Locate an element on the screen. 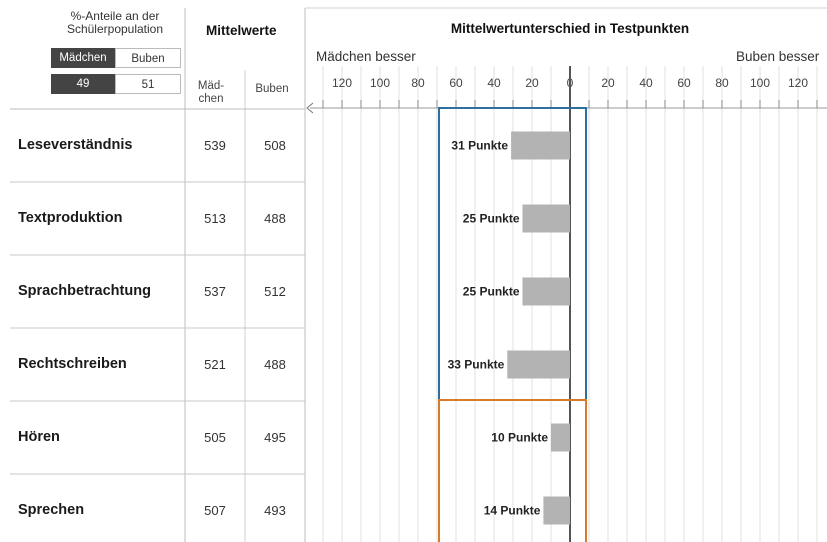 This screenshot has height=542, width=827. difference-header: Mittelwertunterschied in Testpunkten is located at coordinates (570, 28).